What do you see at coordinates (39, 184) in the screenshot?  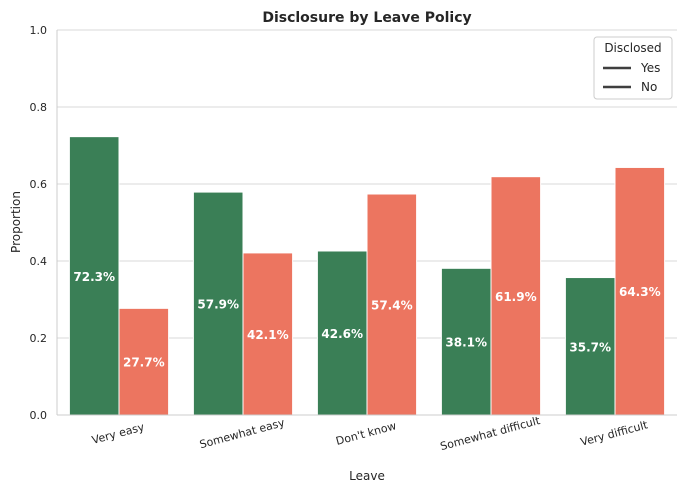 I see `y-tick-label: 0.6` at bounding box center [39, 184].